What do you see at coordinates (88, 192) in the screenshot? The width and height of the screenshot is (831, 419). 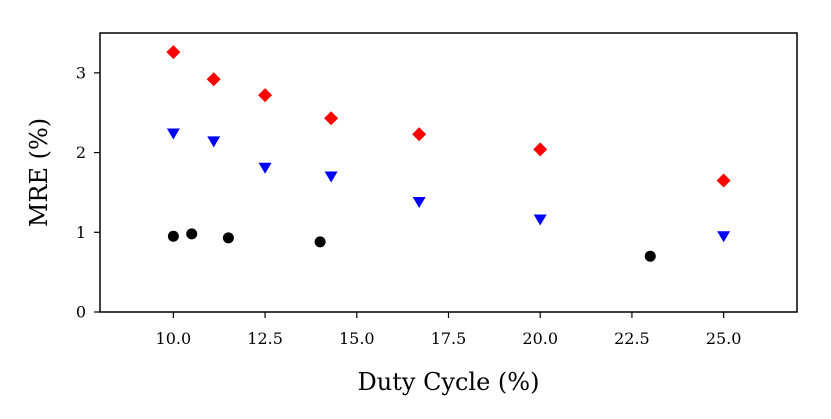 I see `y-axis-ticks: 0 1 2 3` at bounding box center [88, 192].